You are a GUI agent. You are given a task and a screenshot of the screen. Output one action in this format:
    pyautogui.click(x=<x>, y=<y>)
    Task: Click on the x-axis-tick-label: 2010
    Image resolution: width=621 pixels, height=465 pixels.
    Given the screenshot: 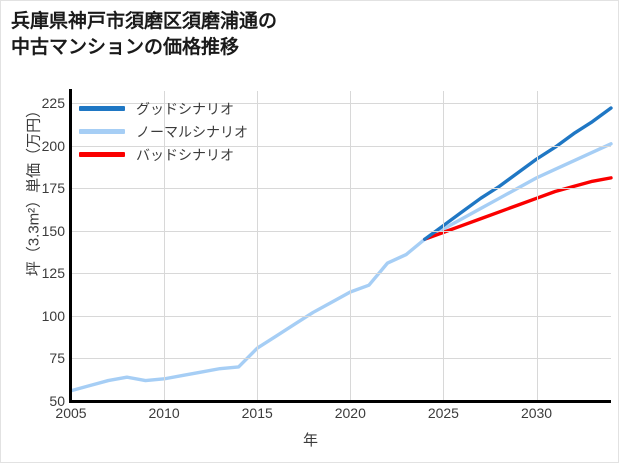 What is the action you would take?
    pyautogui.click(x=164, y=413)
    